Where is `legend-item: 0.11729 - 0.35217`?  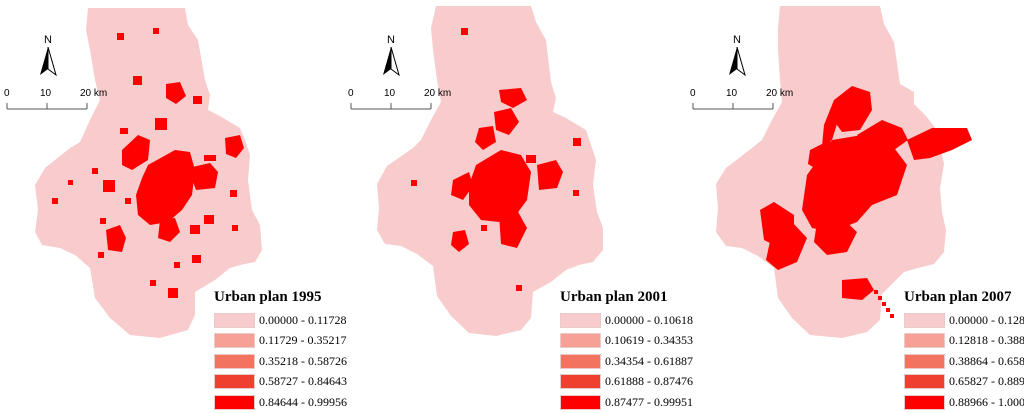 legend-item: 0.11729 - 0.35217 is located at coordinates (280, 341).